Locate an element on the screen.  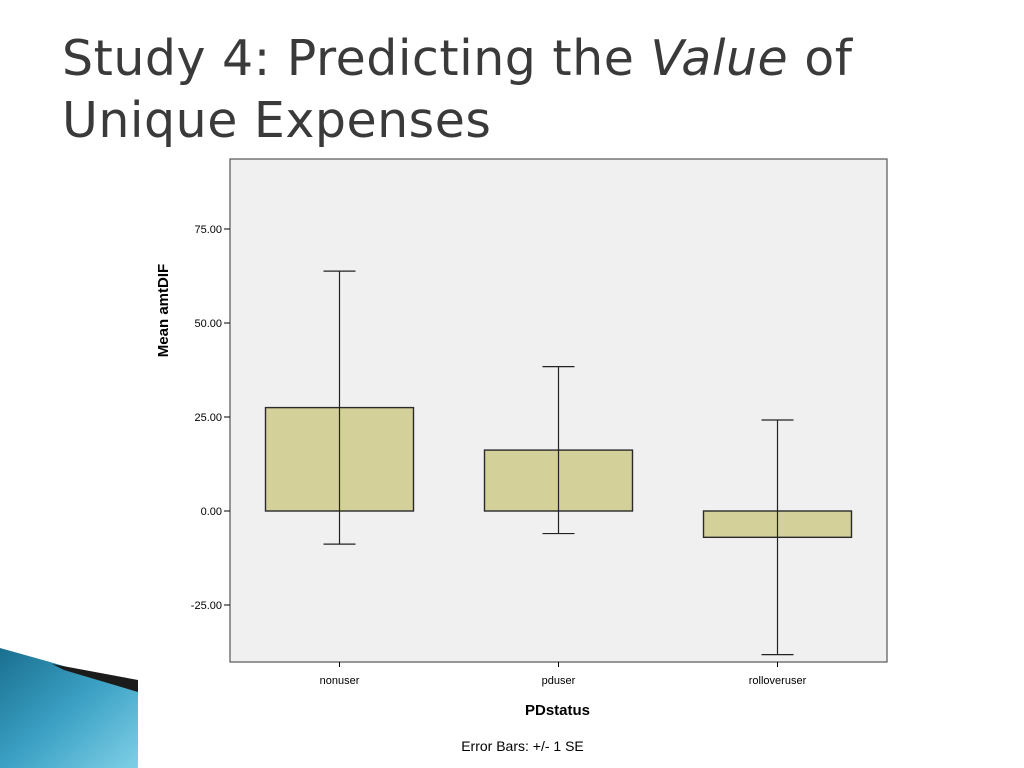
title-part1: Study 4: Predicting the is located at coordinates (356, 58).